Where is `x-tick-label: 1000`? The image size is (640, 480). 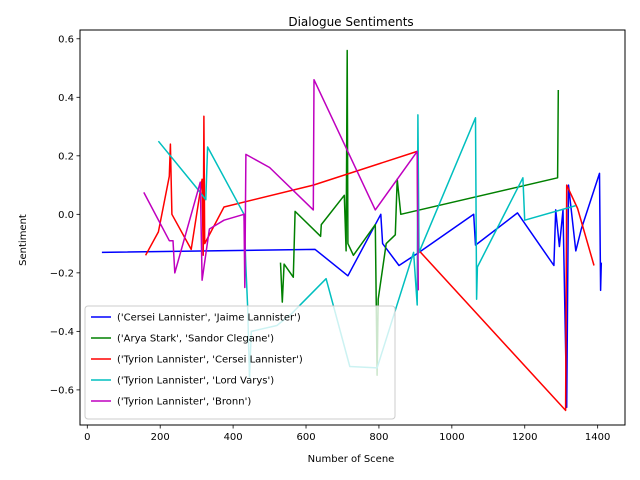 x-tick-label: 1000 is located at coordinates (451, 437).